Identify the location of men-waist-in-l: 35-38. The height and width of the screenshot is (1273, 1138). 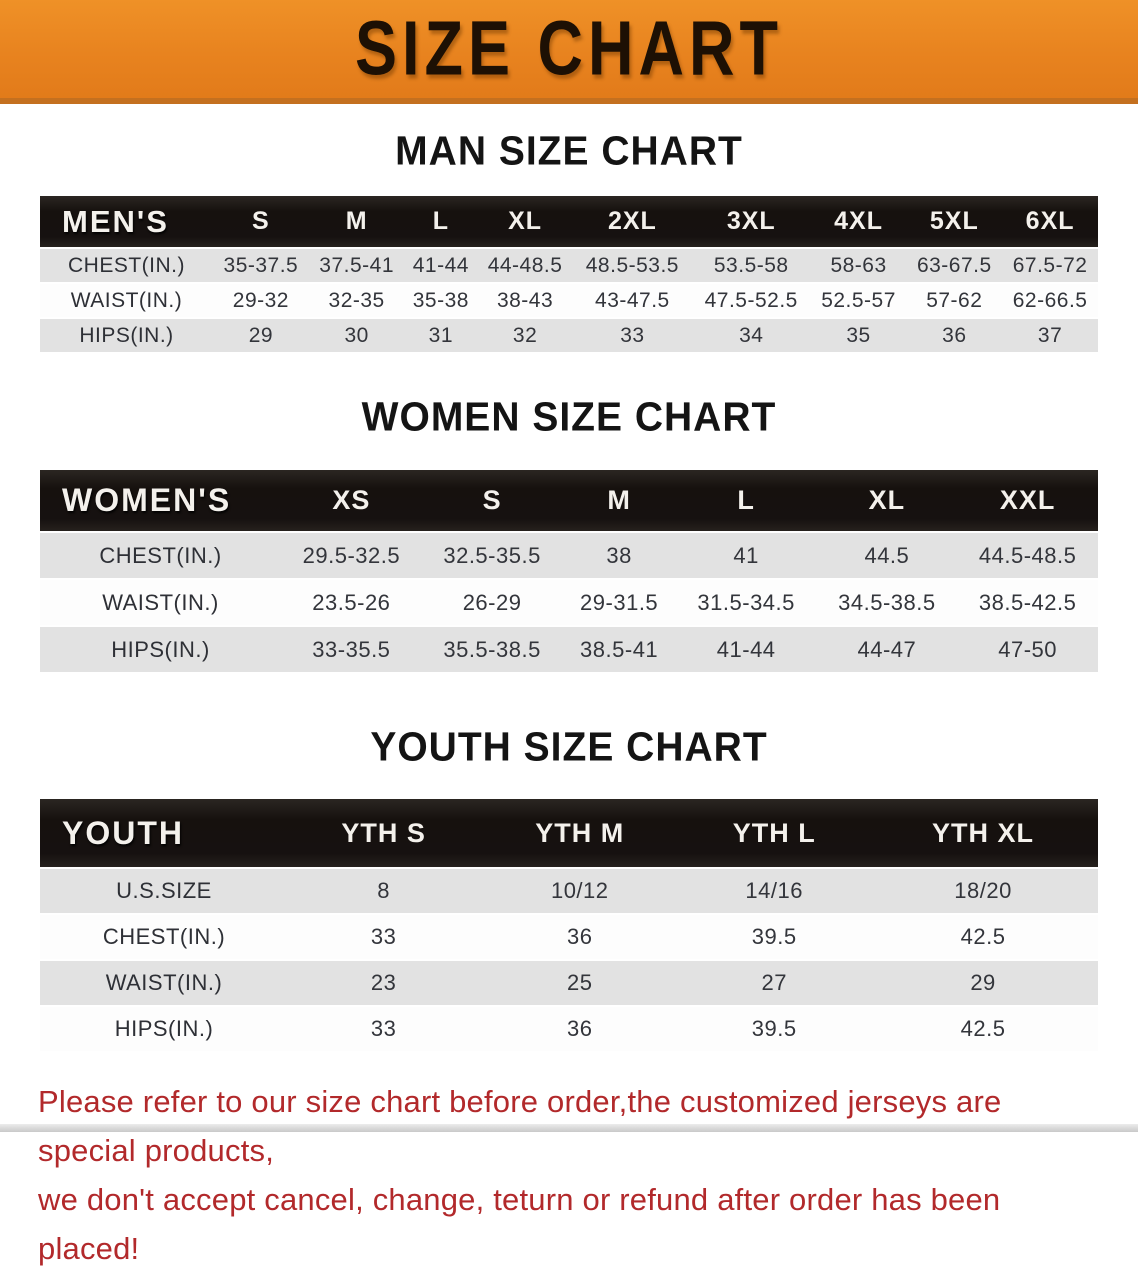
(441, 300).